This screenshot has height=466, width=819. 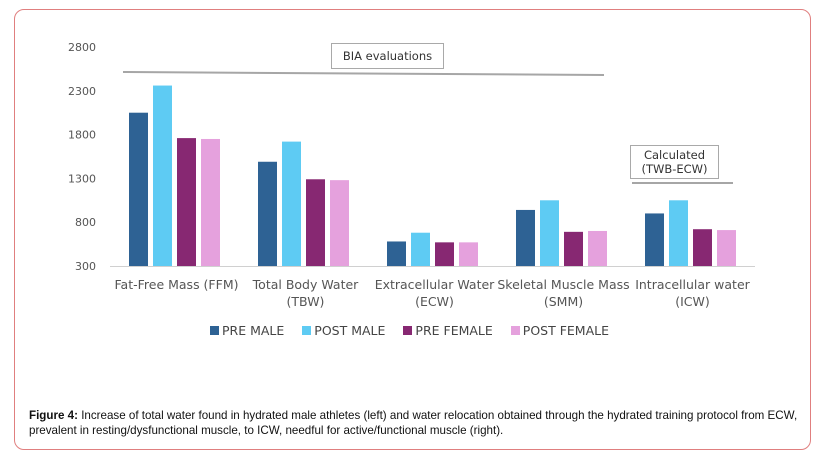 What do you see at coordinates (692, 301) in the screenshot?
I see `x-category-label: (ICW)` at bounding box center [692, 301].